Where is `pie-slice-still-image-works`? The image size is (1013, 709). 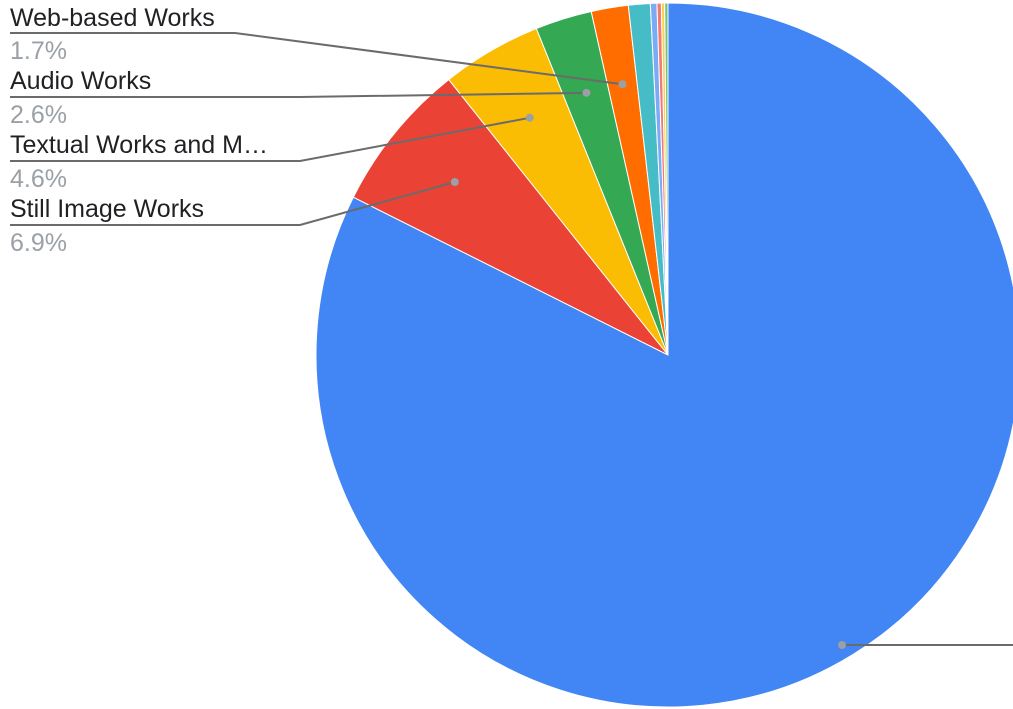
pie-slice-still-image-works is located at coordinates (510, 217).